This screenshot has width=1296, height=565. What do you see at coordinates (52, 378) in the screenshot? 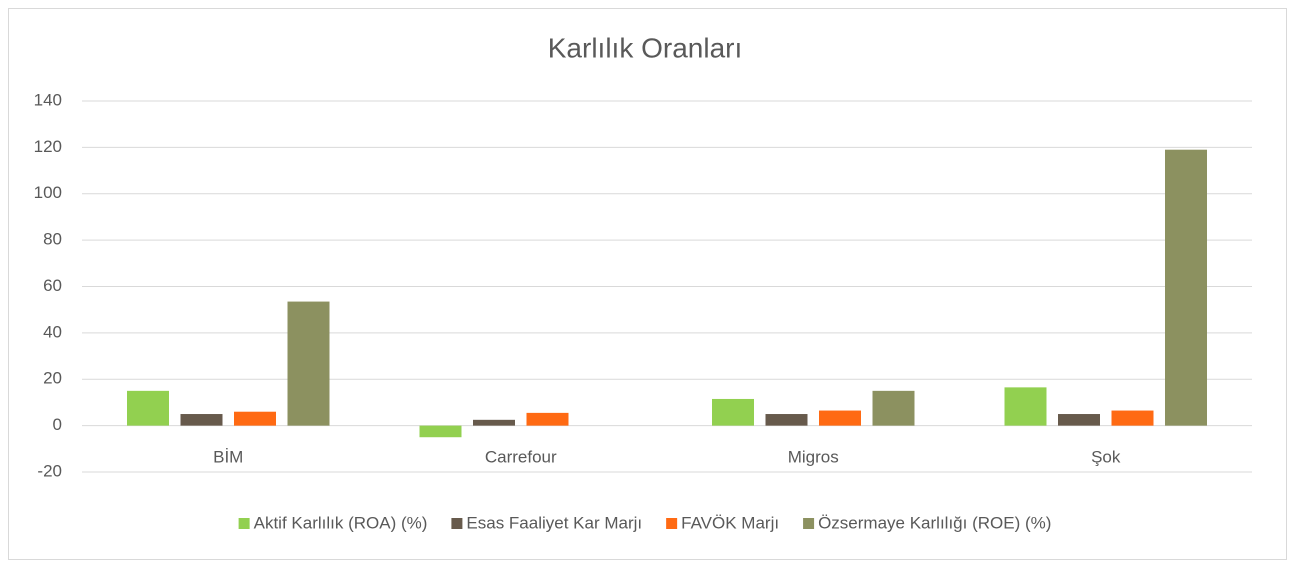
I see `y-tick-label: 20` at bounding box center [52, 378].